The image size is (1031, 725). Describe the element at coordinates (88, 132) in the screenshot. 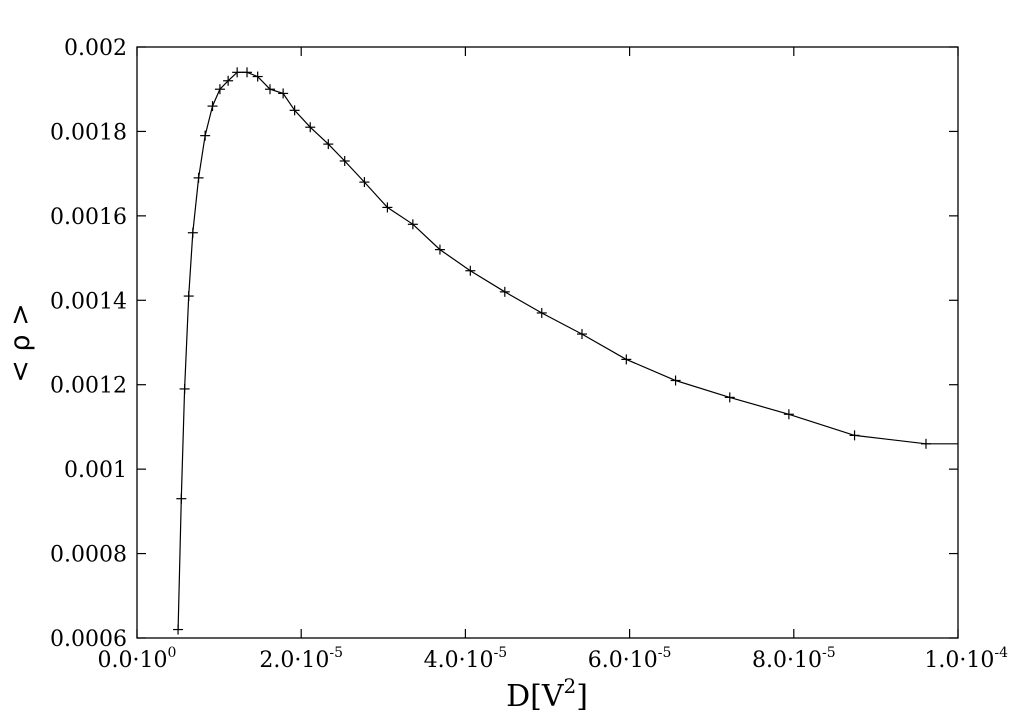

I see `y-tick-label: 0.0018` at that location.